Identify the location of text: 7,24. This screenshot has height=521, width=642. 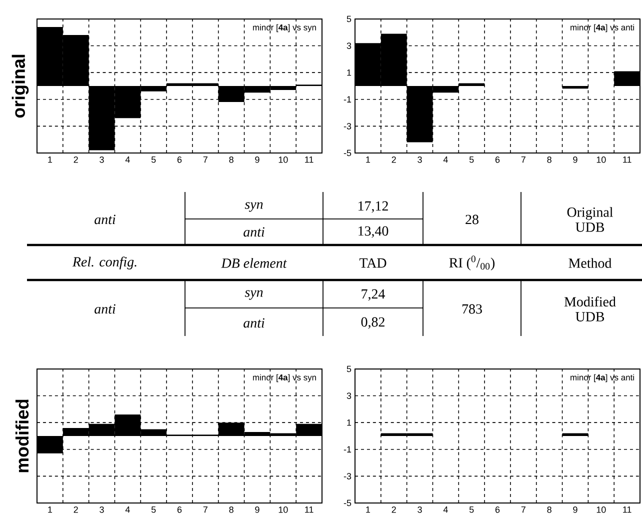
(373, 295).